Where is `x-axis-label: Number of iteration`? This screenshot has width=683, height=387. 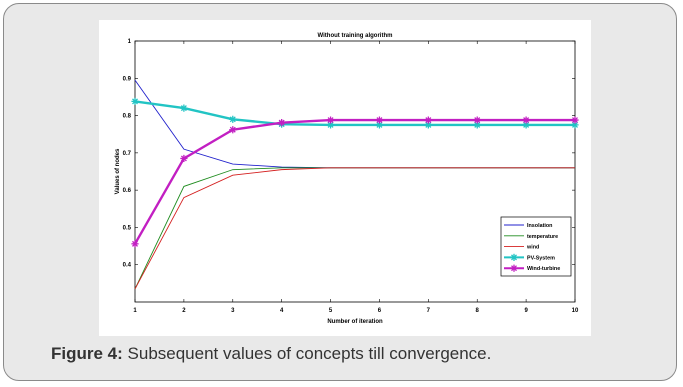
x-axis-label: Number of iteration is located at coordinates (355, 322).